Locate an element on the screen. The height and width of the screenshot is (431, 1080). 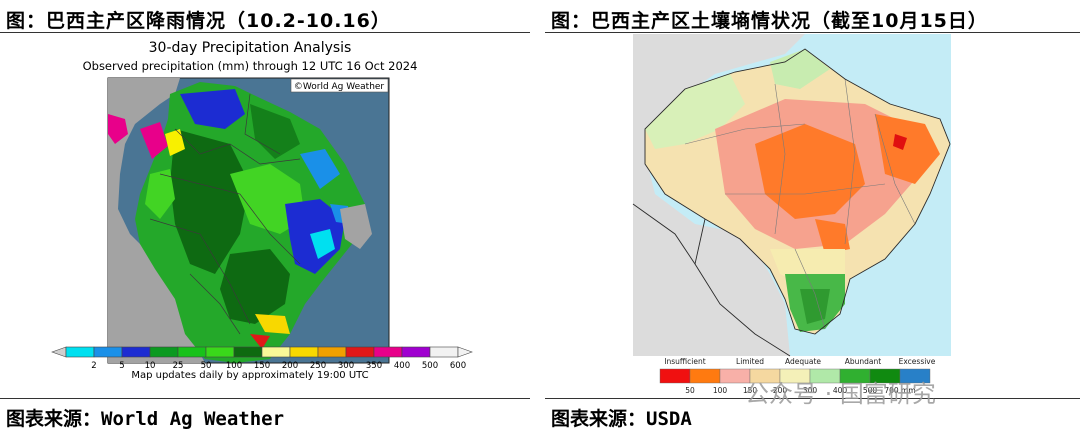
legend-tick-label: 600 is located at coordinates (458, 366).